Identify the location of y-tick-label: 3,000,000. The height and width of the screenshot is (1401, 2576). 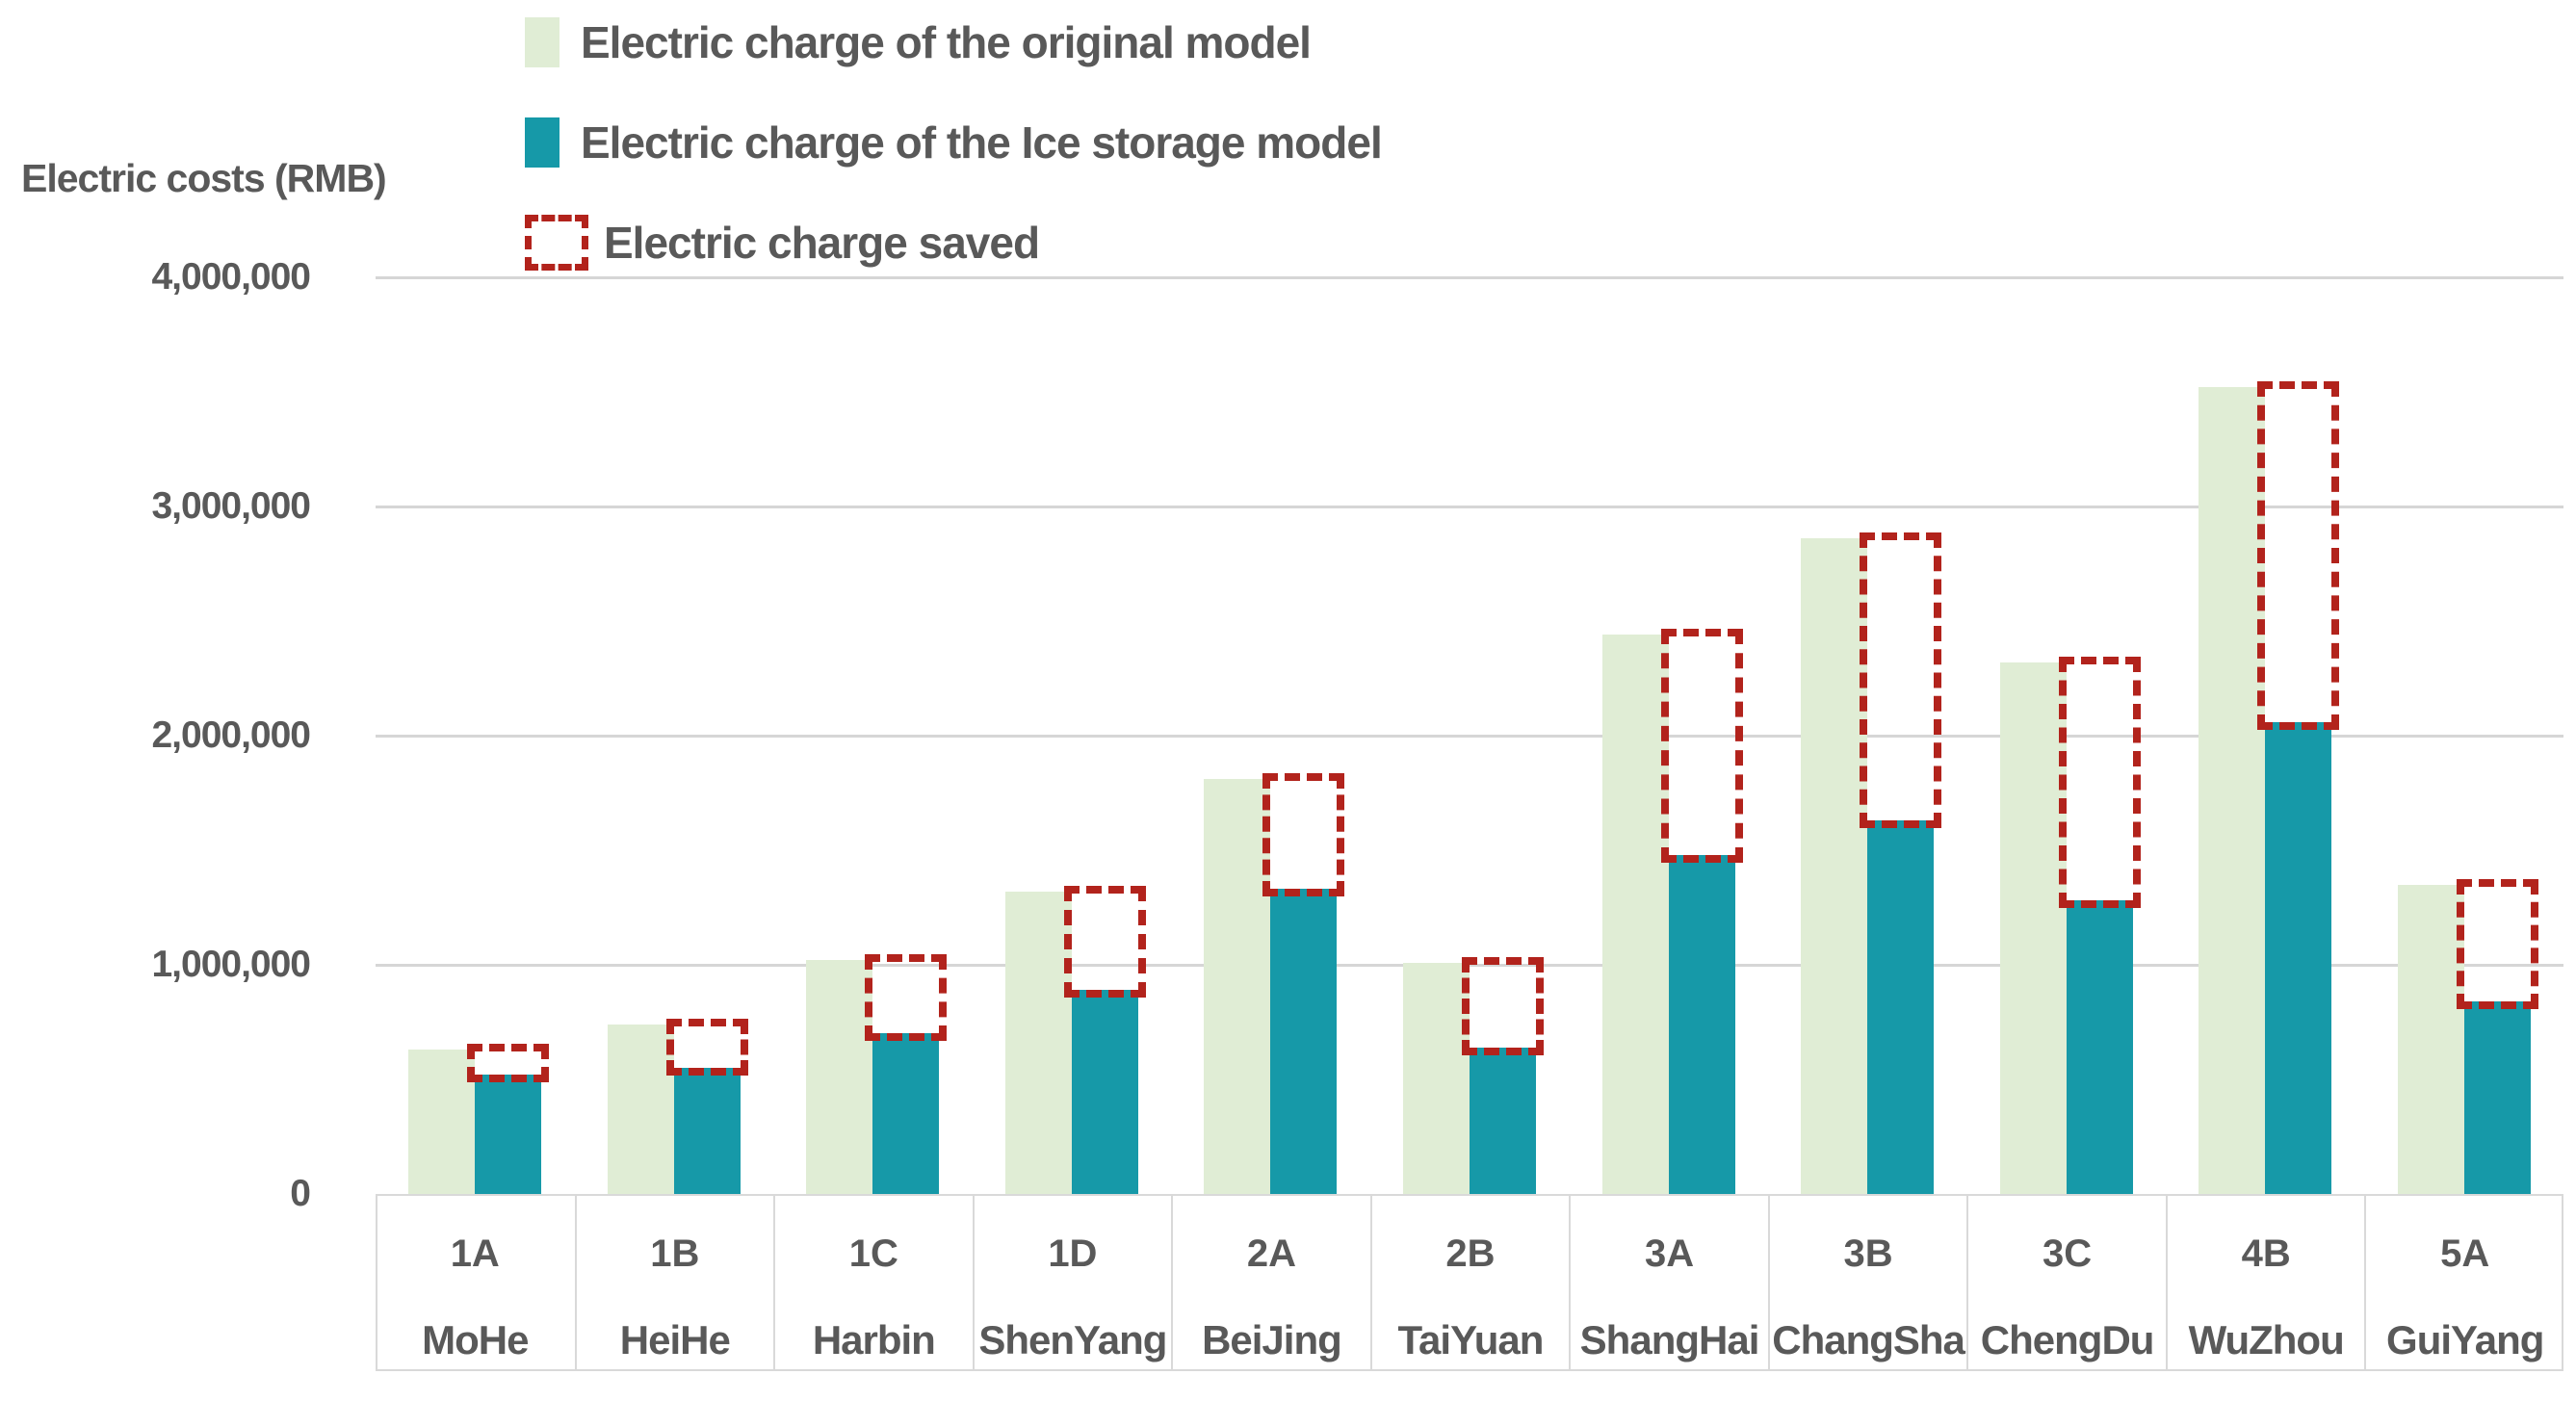
(231, 506).